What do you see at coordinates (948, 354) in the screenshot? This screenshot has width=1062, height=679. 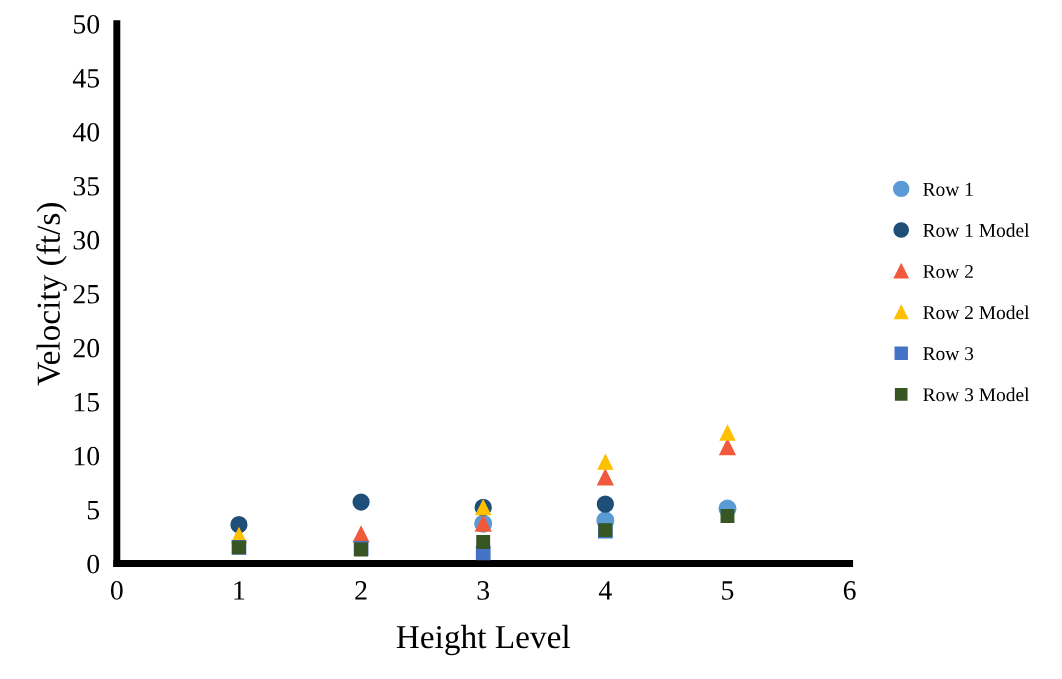 I see `legend-label: Row 3` at bounding box center [948, 354].